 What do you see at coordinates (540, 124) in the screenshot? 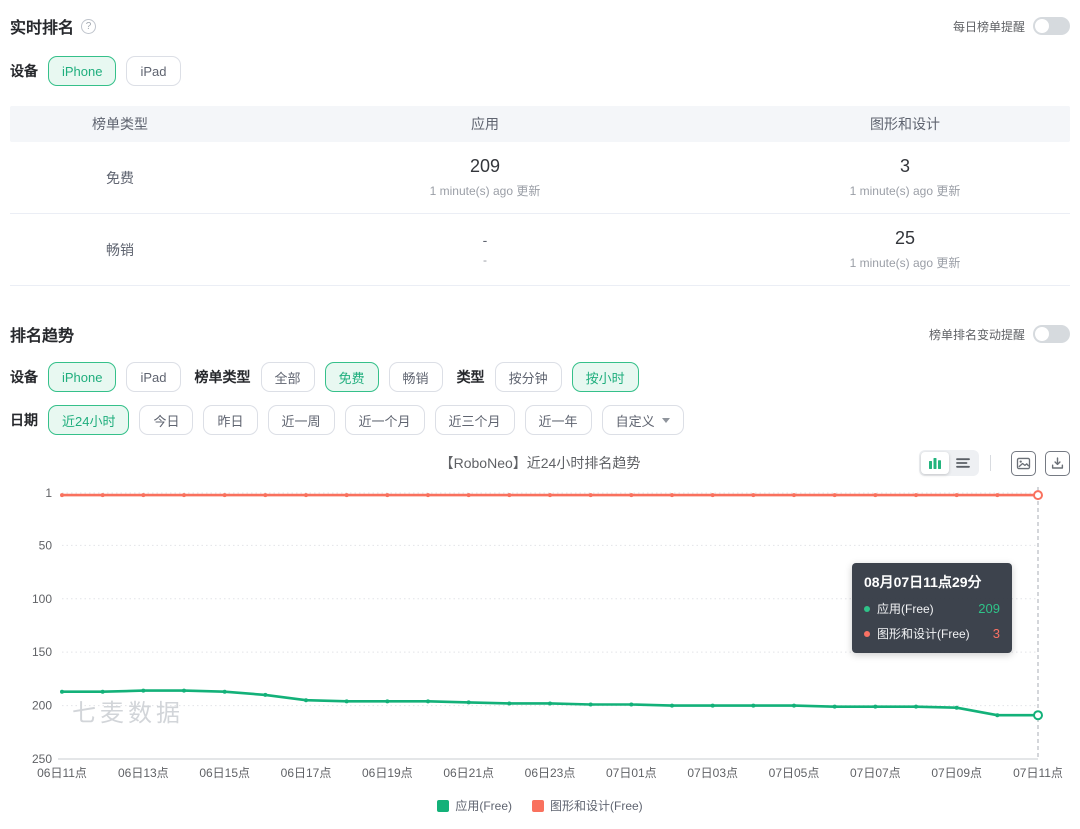
I see `table-header-row: 榜单类型 应用 图形和设计` at bounding box center [540, 124].